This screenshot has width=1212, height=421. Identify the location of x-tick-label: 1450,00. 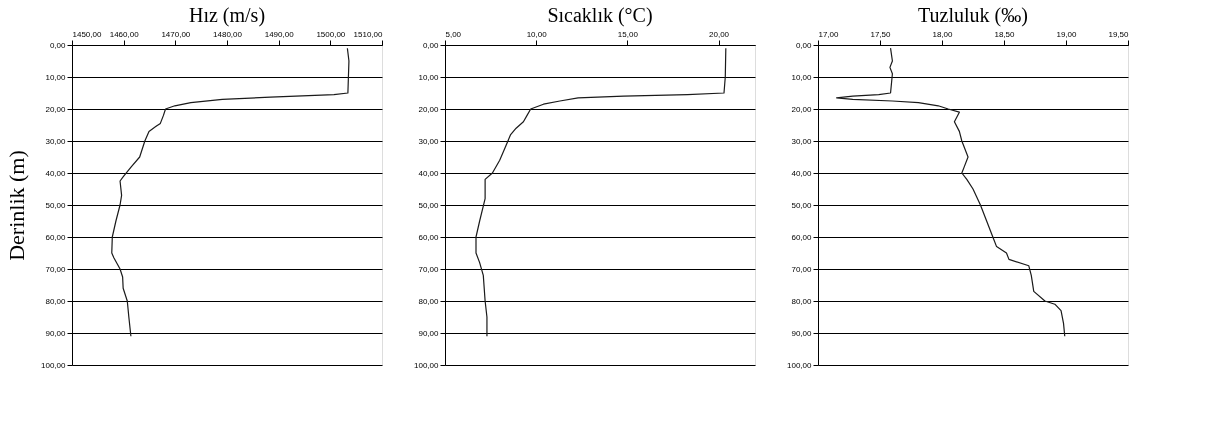
(87, 34).